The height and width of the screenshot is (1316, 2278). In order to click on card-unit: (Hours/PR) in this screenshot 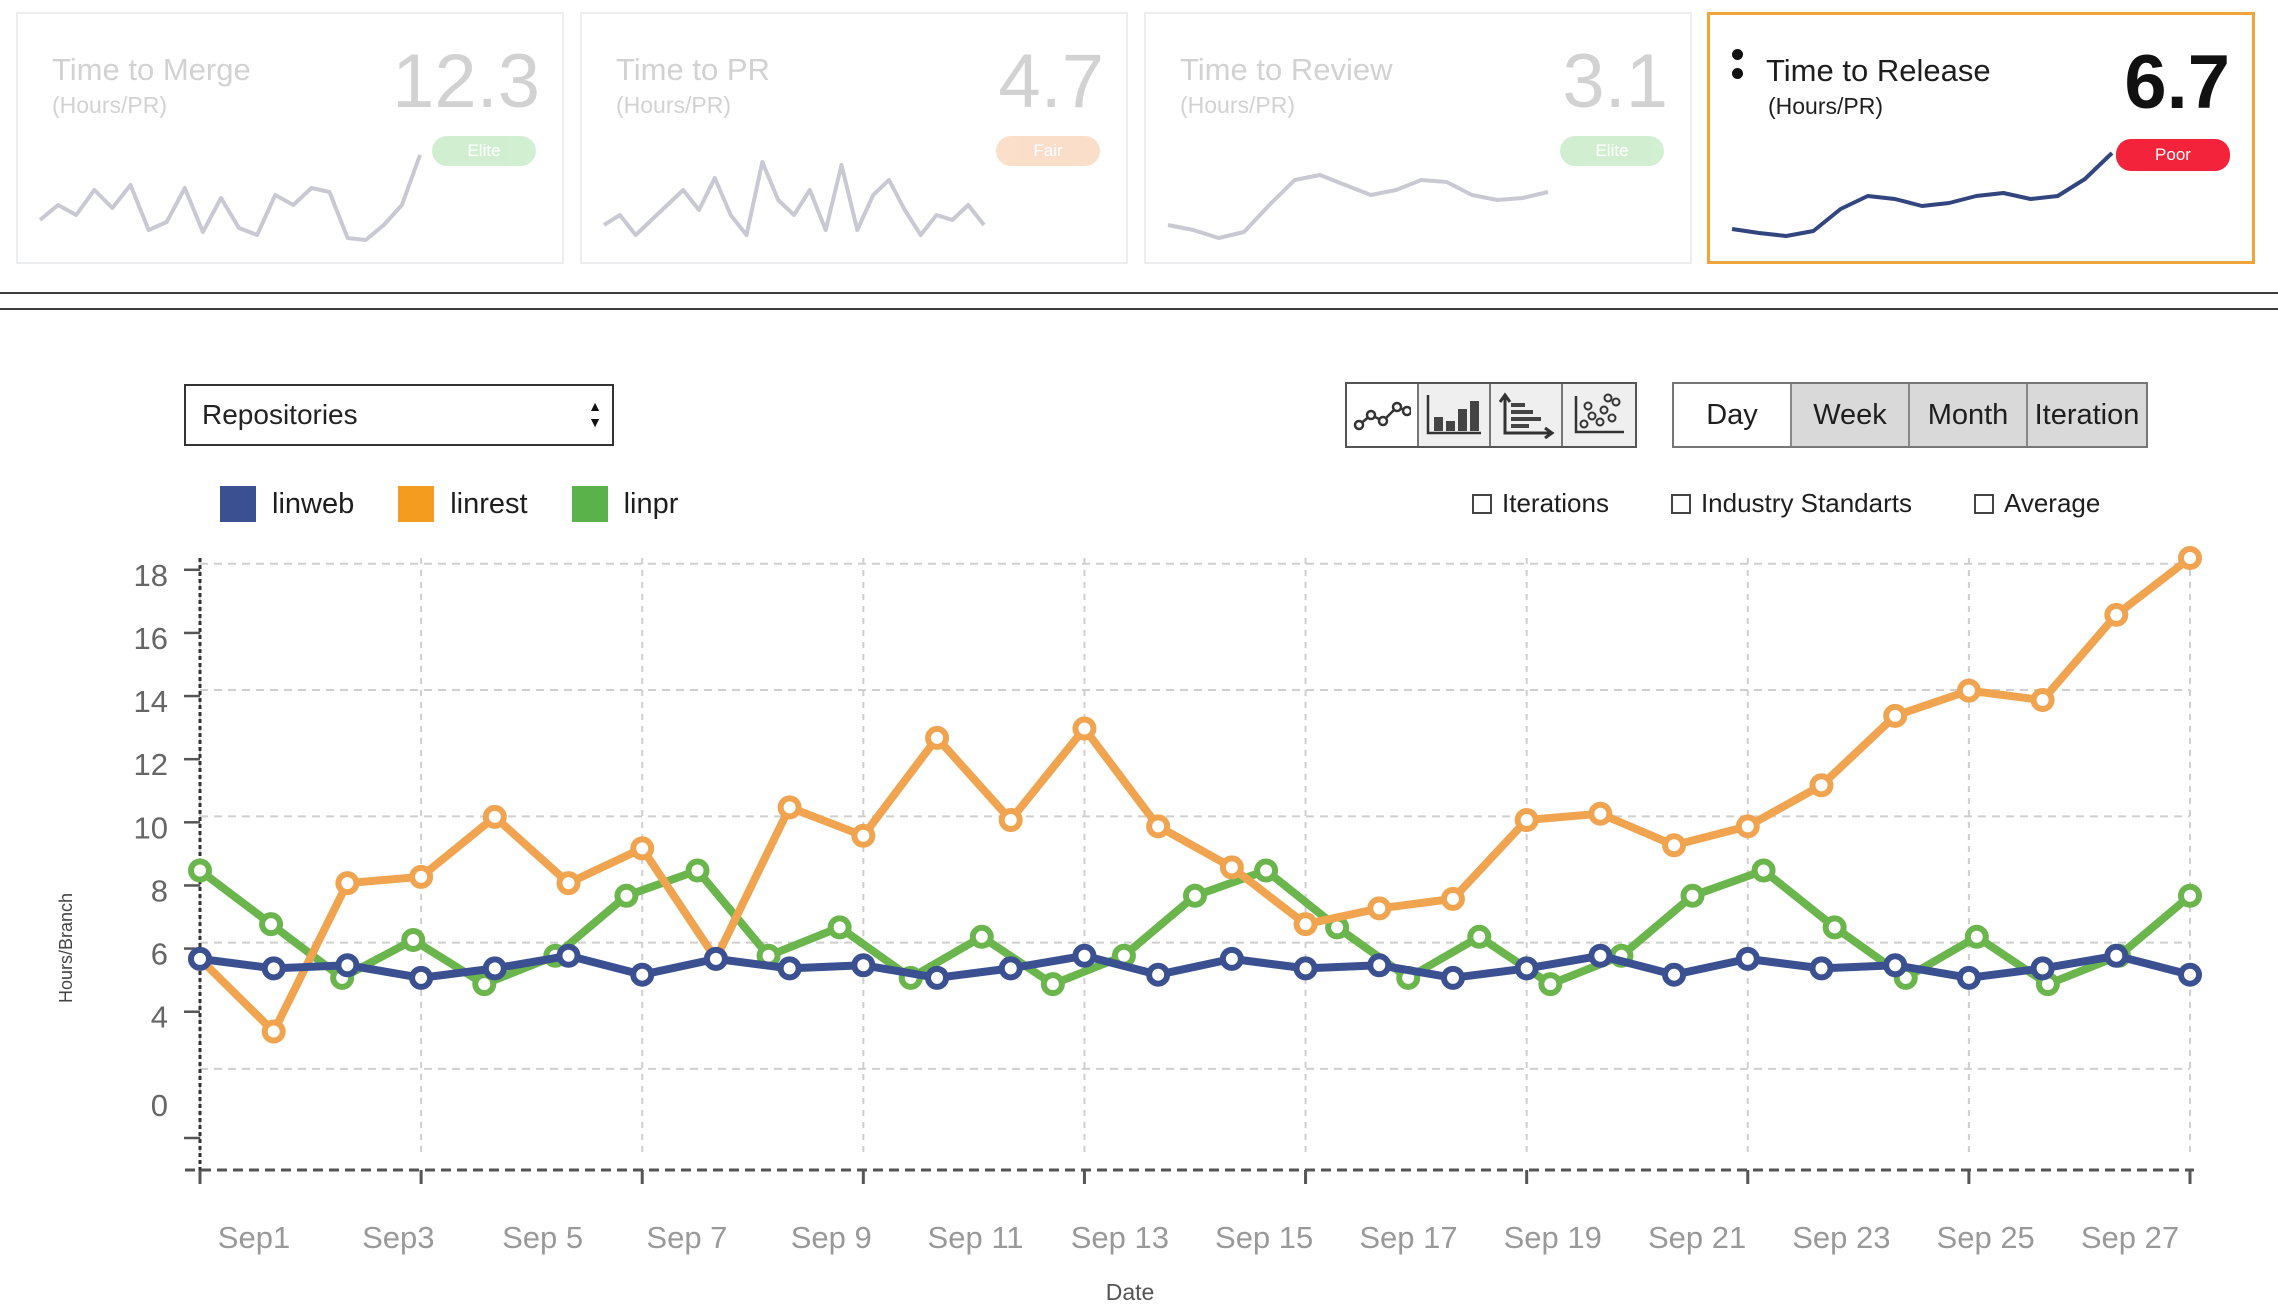, I will do `click(674, 105)`.